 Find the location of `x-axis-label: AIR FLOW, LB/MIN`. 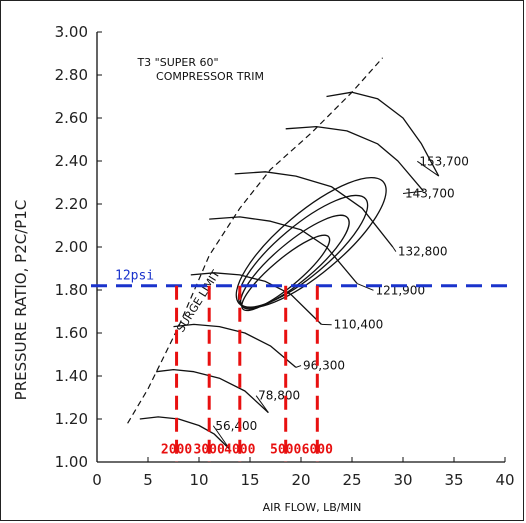

x-axis-label: AIR FLOW, LB/MIN is located at coordinates (312, 507).